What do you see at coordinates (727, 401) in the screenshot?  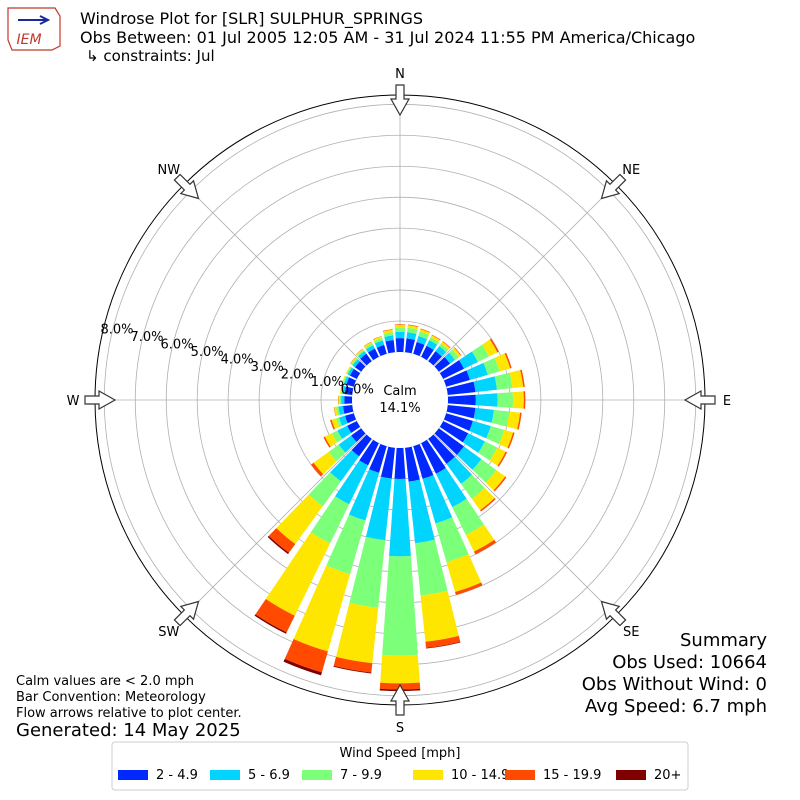 I see `compass-label: E` at bounding box center [727, 401].